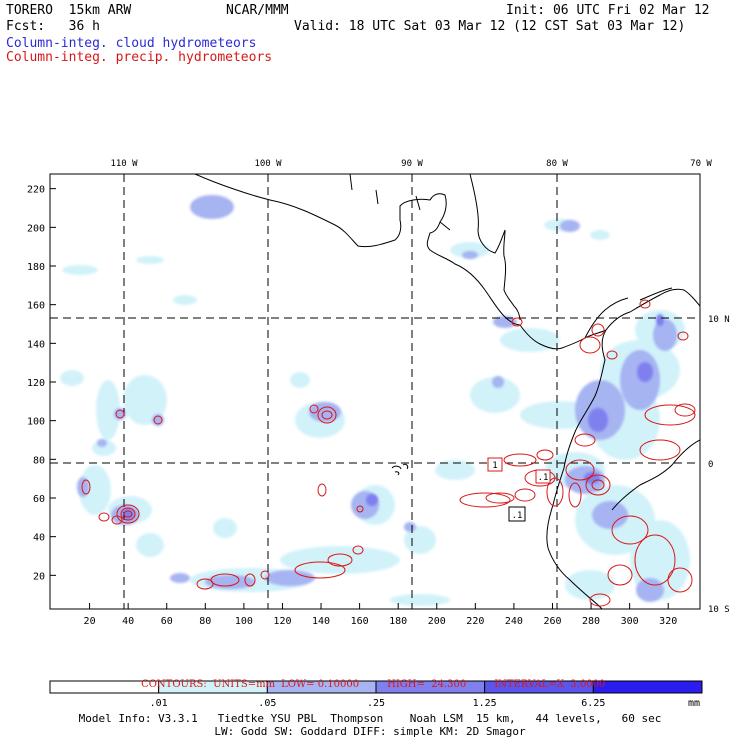 This screenshot has height=740, width=740. What do you see at coordinates (257, 10) in the screenshot?
I see `org-label: NCAR/MMM` at bounding box center [257, 10].